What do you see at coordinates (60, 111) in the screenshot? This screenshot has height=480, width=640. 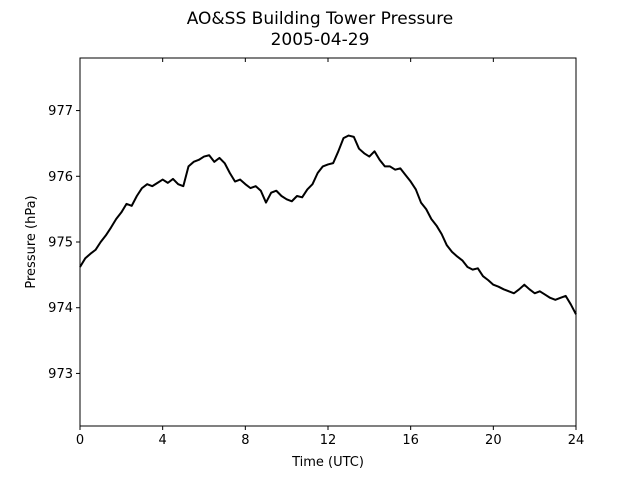 I see `y-tick-label: 977` at bounding box center [60, 111].